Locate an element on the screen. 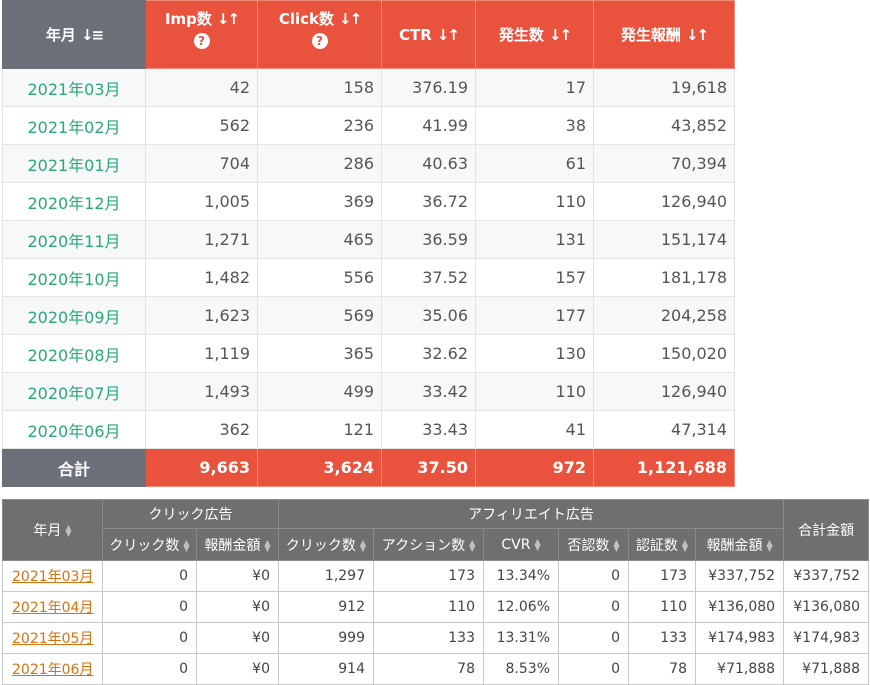  row-month: 2021年03月 is located at coordinates (74, 87).